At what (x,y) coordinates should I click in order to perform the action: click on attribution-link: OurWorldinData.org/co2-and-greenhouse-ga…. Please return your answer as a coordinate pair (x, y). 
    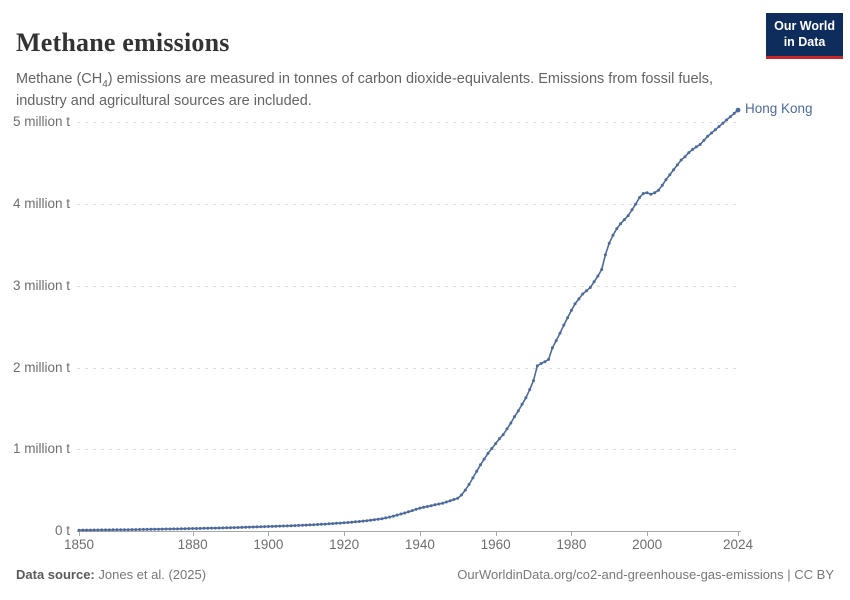
    Looking at the image, I should click on (645, 574).